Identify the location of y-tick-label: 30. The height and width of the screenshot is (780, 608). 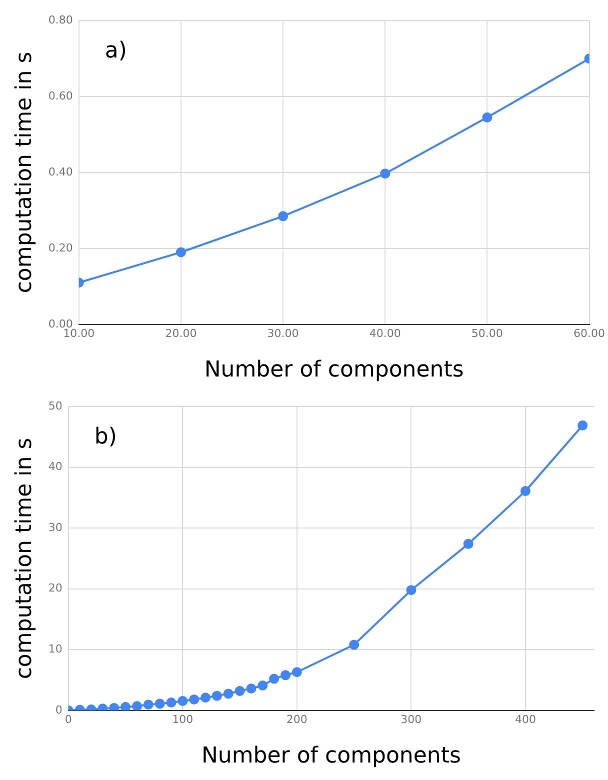
(55, 527).